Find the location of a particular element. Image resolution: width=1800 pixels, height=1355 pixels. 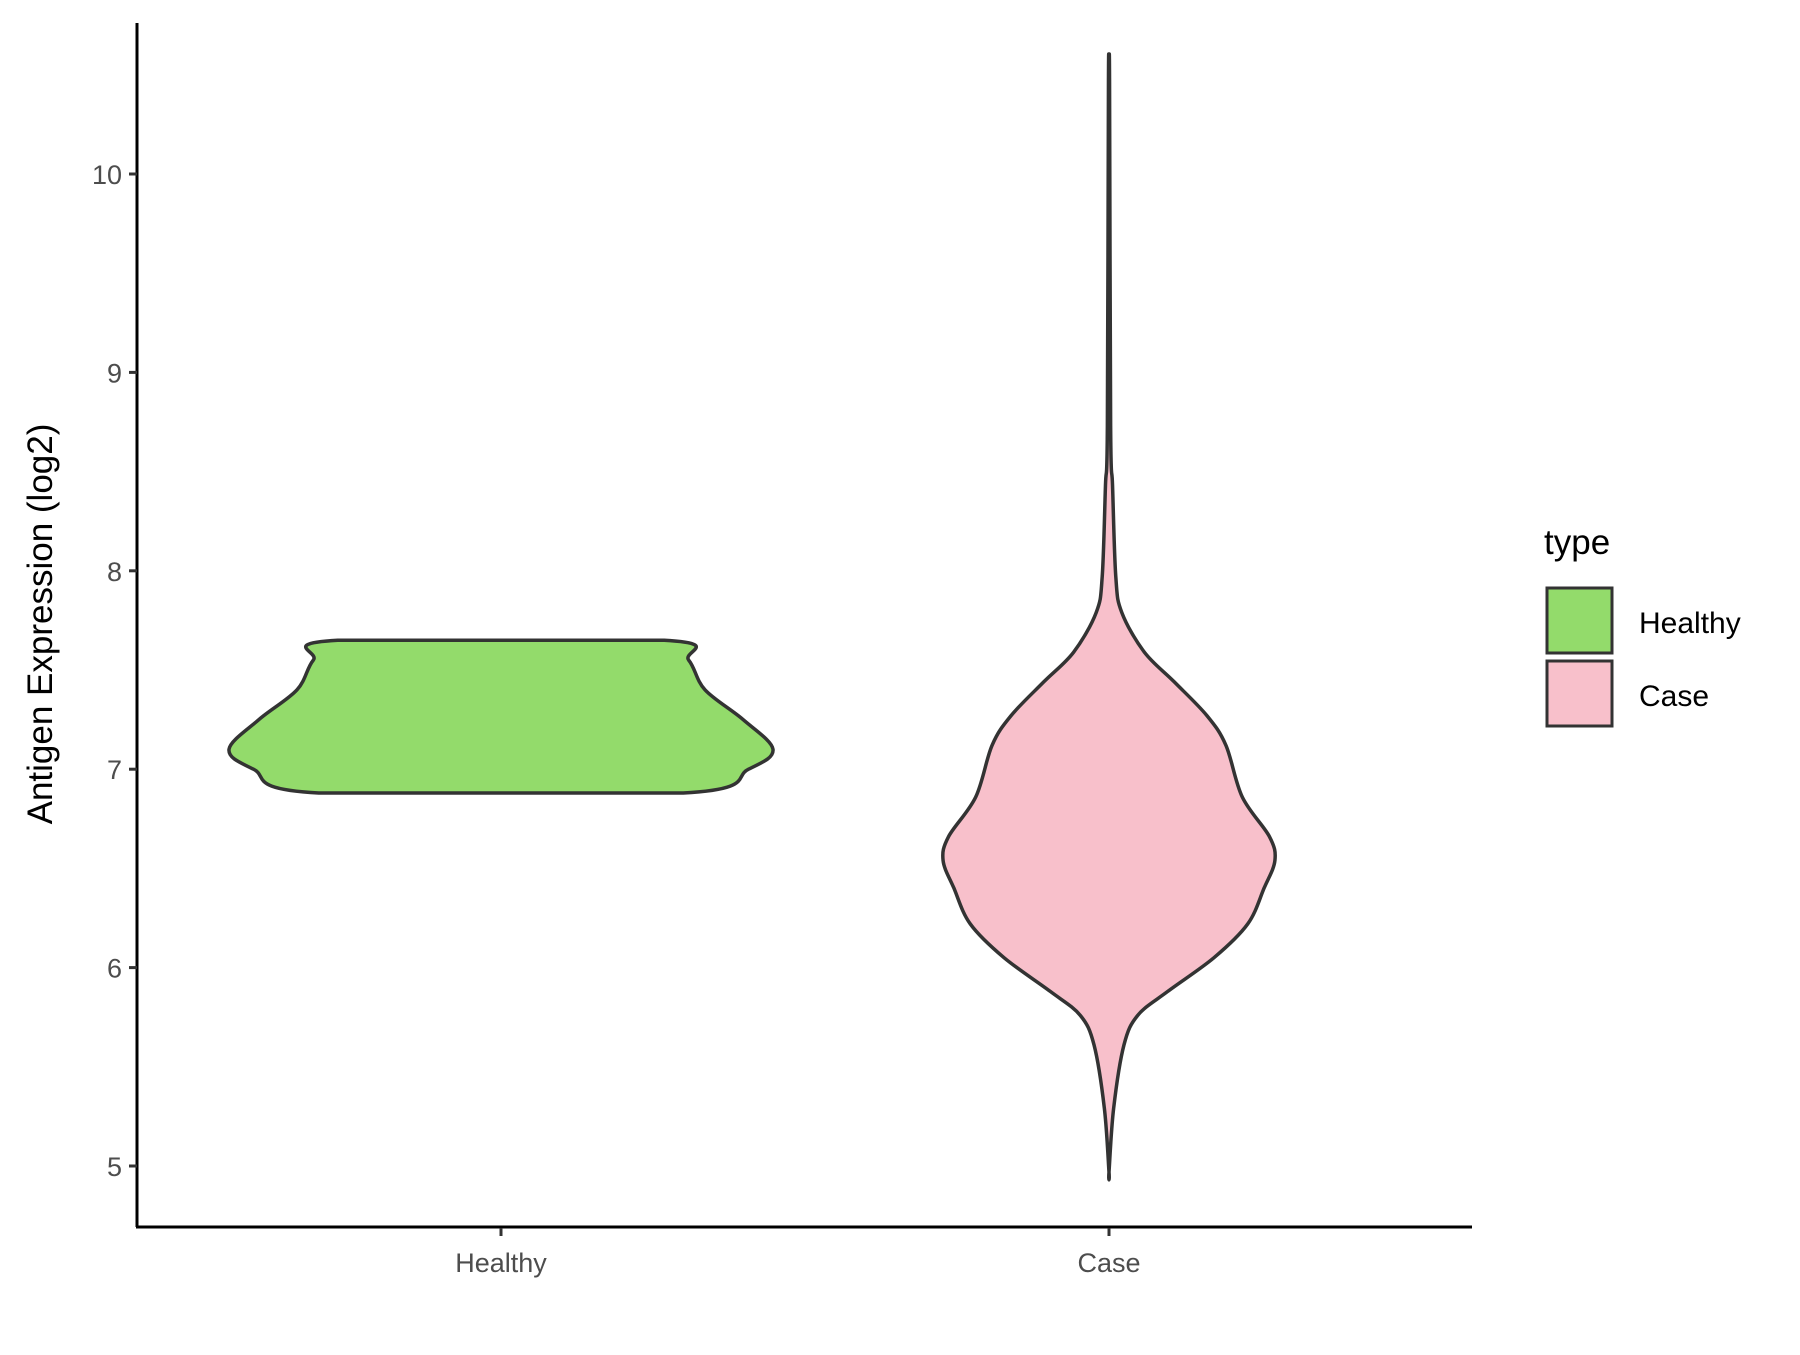

legend-key-healthy is located at coordinates (1579, 620).